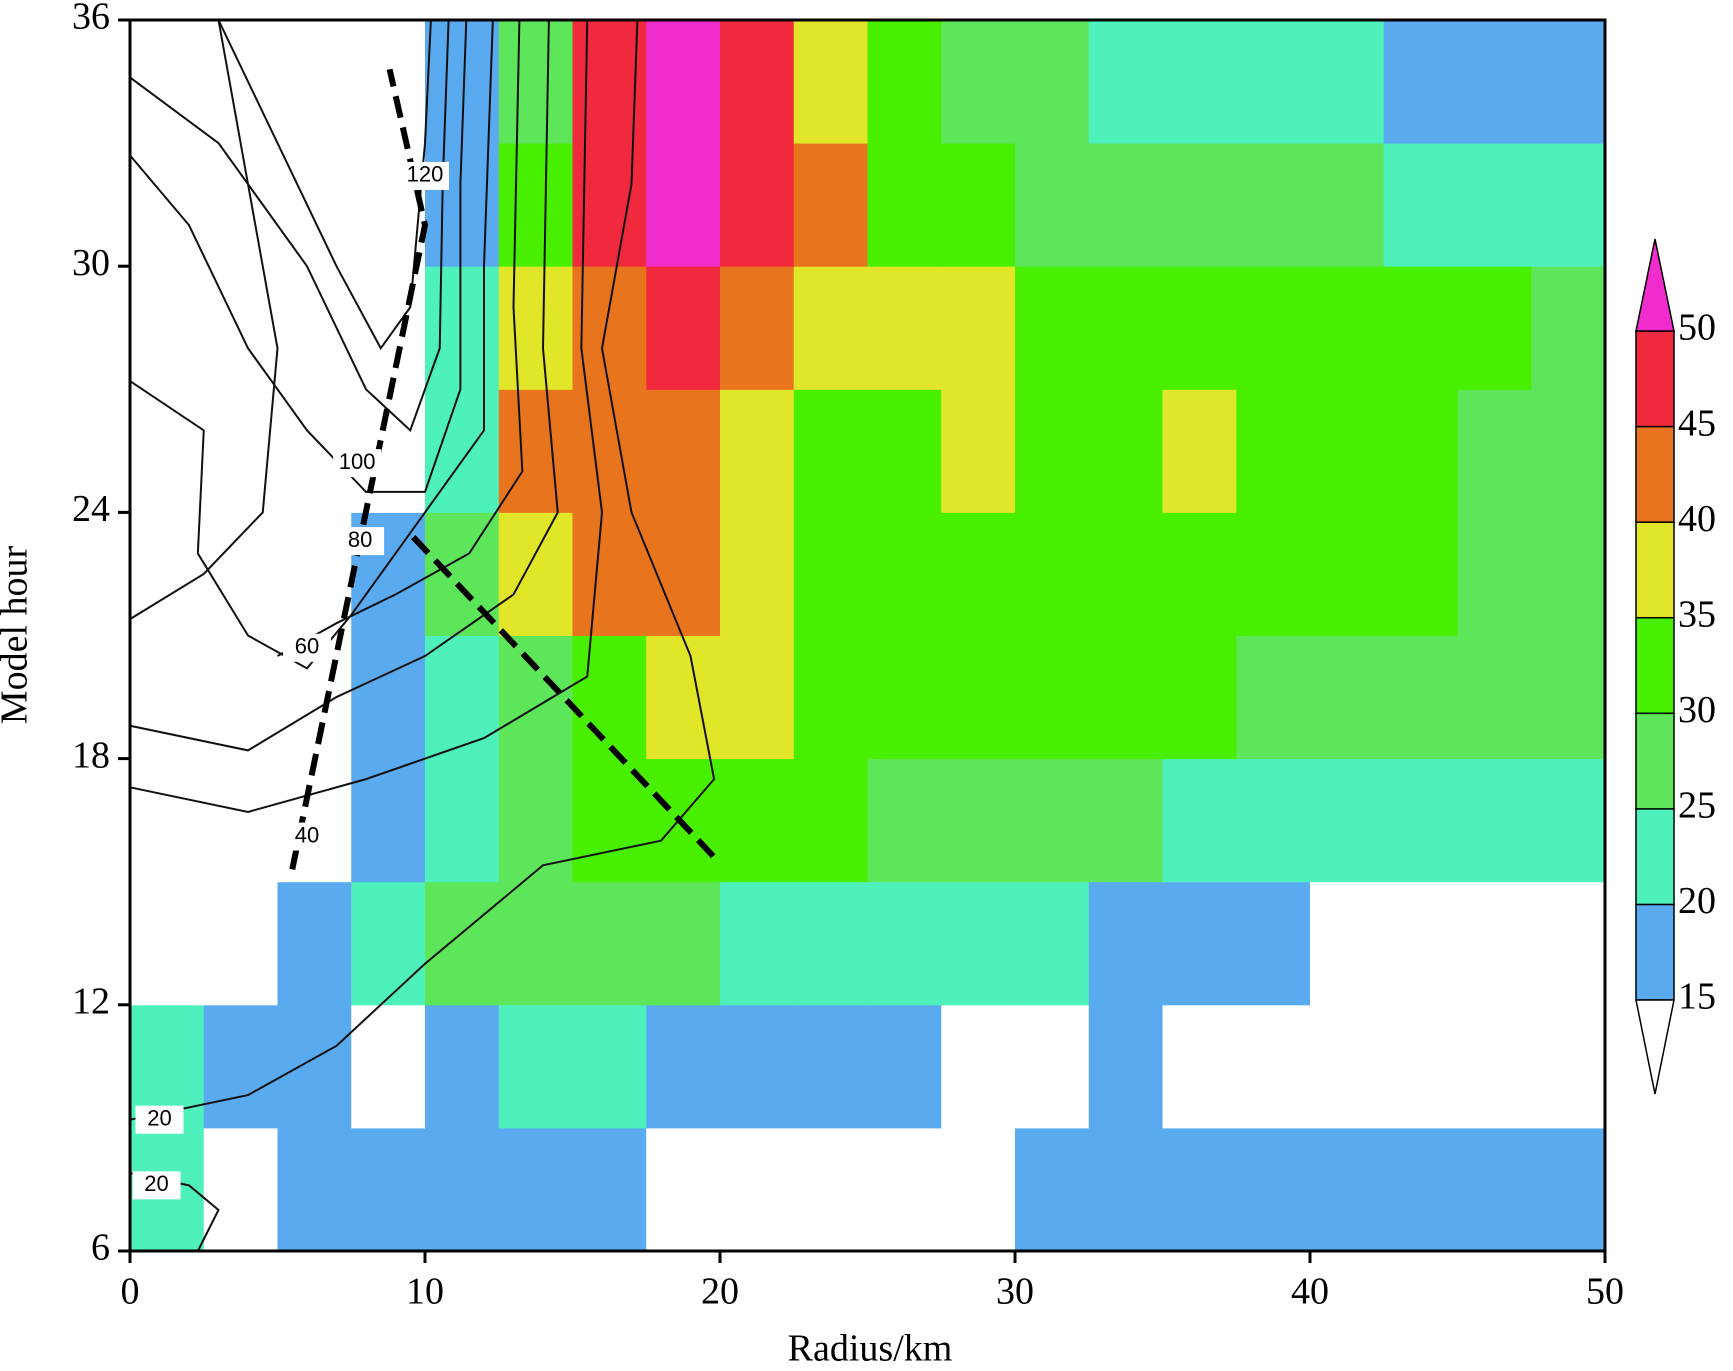 The image size is (1733, 1371). I want to click on x-tick-label: 20, so click(720, 1292).